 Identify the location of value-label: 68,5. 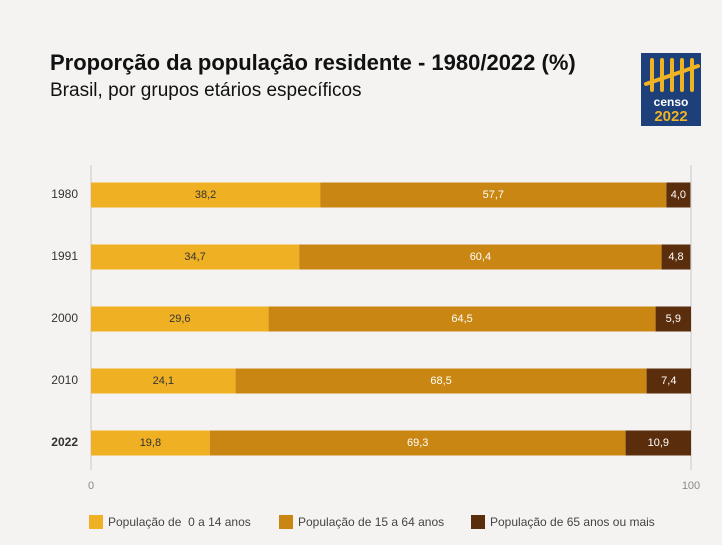
(440, 381).